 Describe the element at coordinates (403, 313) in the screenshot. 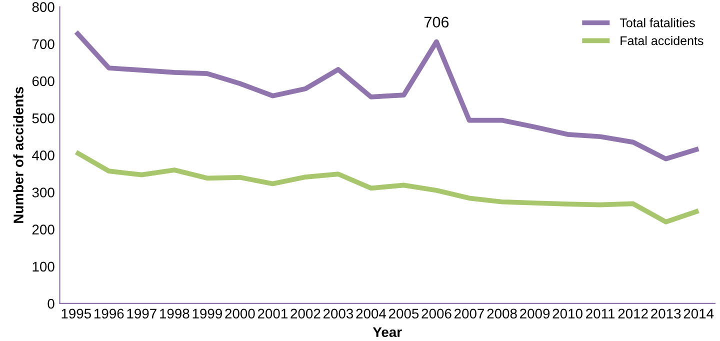

I see `x-tick-label: 2005` at that location.